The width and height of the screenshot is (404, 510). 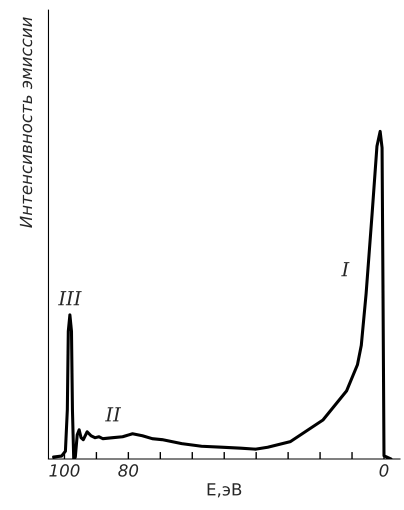 I want to click on x-tick-label: 0, so click(x=384, y=470).